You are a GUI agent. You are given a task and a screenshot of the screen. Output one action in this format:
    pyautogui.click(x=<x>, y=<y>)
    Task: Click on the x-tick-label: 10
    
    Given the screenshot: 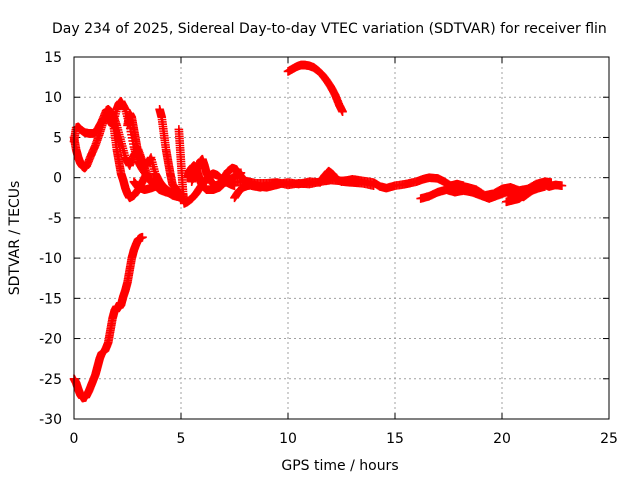 What is the action you would take?
    pyautogui.click(x=288, y=439)
    